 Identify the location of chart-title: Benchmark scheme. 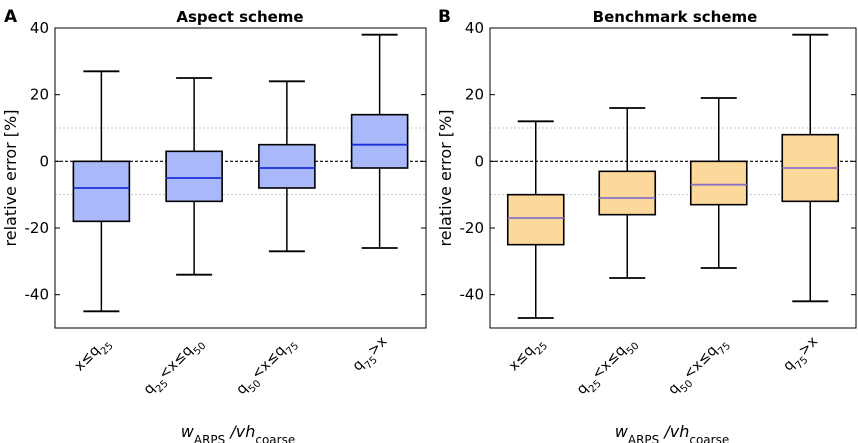
(675, 17).